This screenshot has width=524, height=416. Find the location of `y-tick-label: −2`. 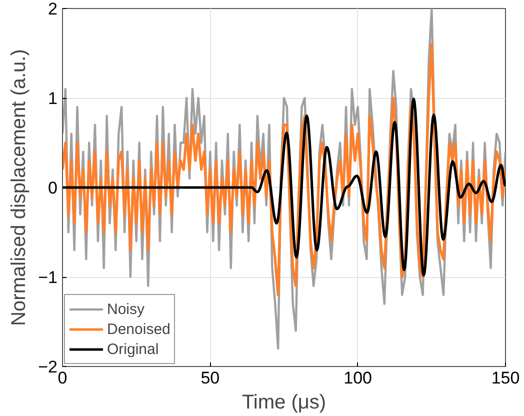

y-tick-label: −2 is located at coordinates (48, 367).